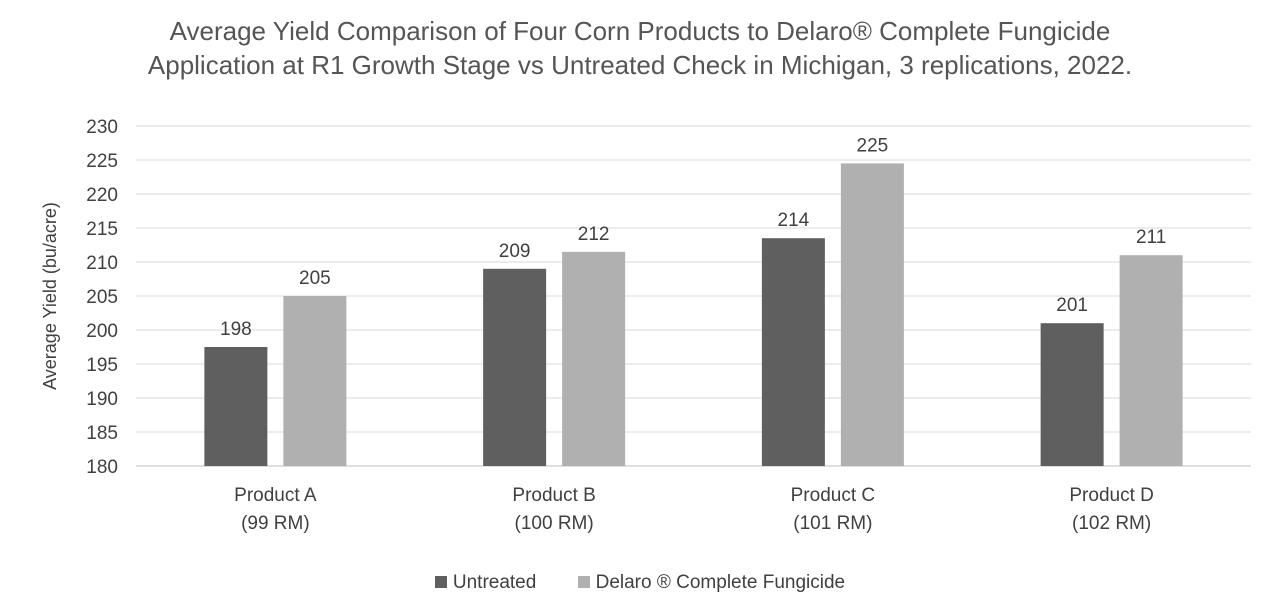 Image resolution: width=1280 pixels, height=615 pixels. Describe the element at coordinates (102, 365) in the screenshot. I see `y-tick-label: 195` at that location.